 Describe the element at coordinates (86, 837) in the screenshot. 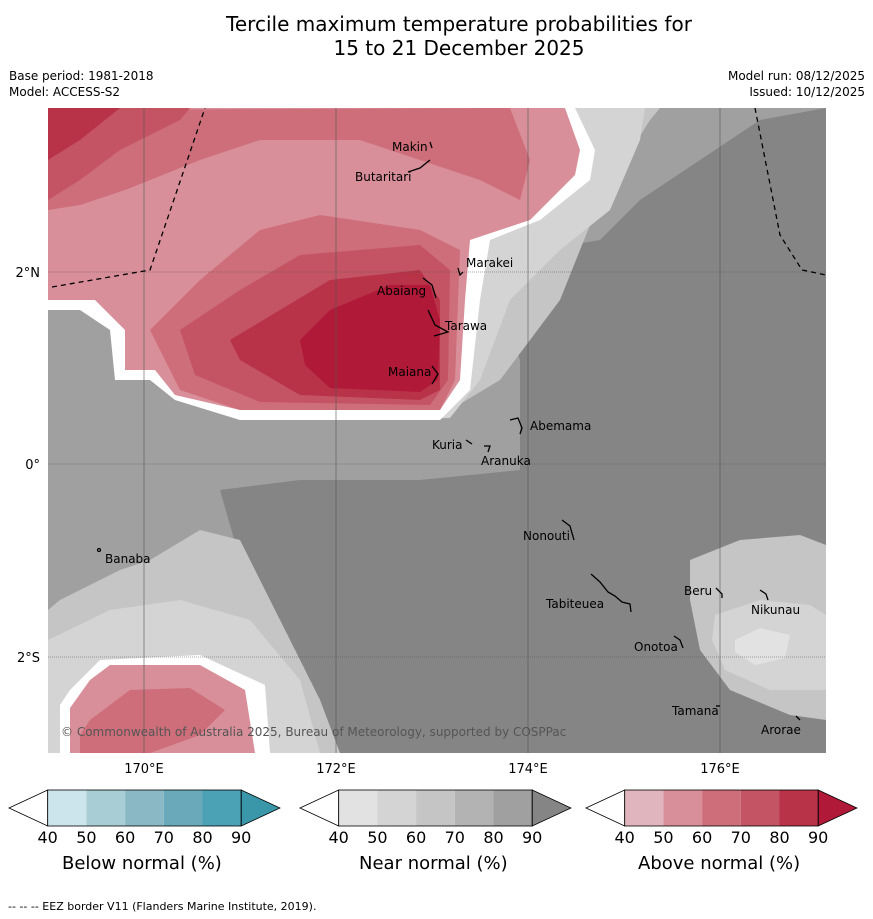

I see `colorbar-below-tick: 50` at that location.